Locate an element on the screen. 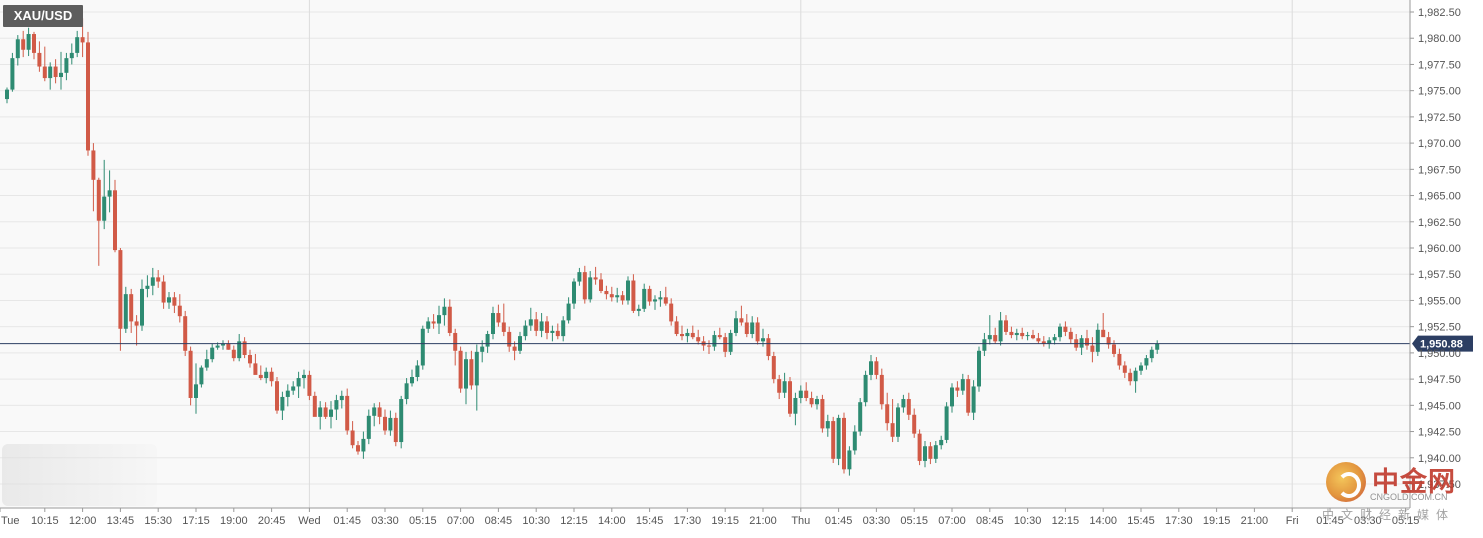  logo-icon is located at coordinates (1346, 482).